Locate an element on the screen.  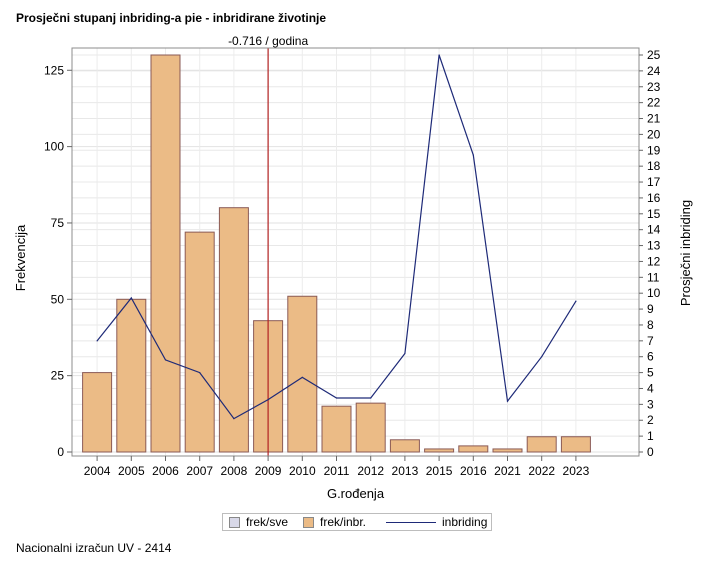
y2-tick-label: 2 is located at coordinates (650, 420).